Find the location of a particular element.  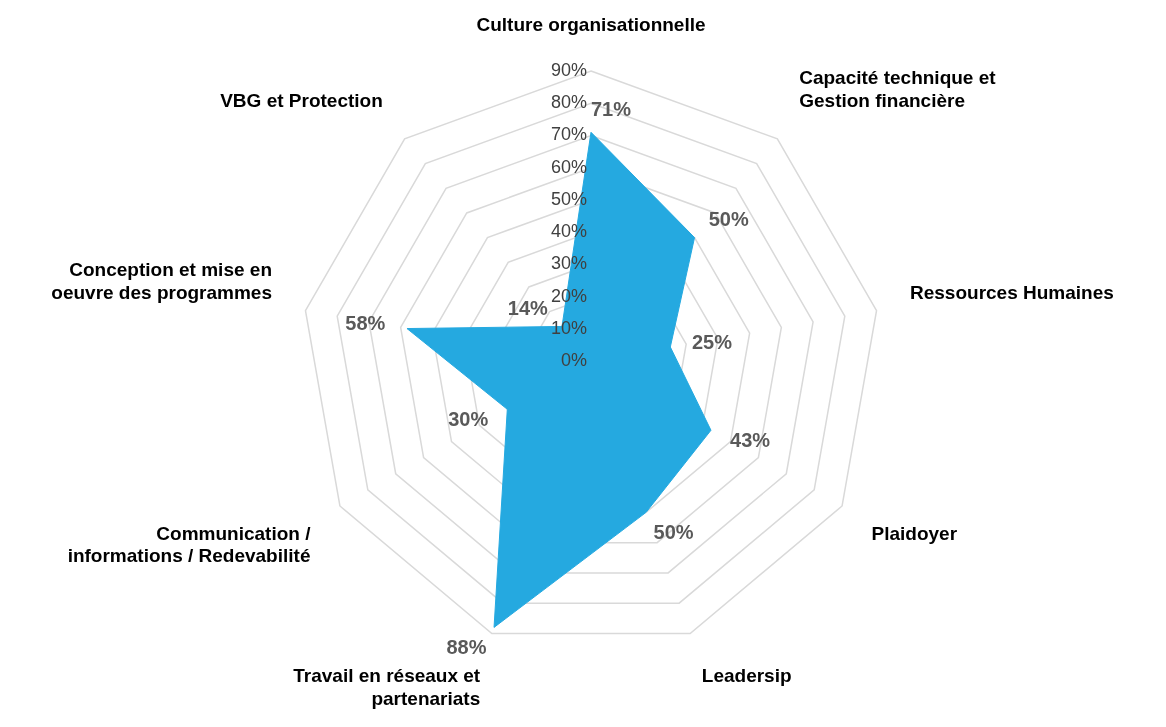

data-label: 25% is located at coordinates (712, 341).